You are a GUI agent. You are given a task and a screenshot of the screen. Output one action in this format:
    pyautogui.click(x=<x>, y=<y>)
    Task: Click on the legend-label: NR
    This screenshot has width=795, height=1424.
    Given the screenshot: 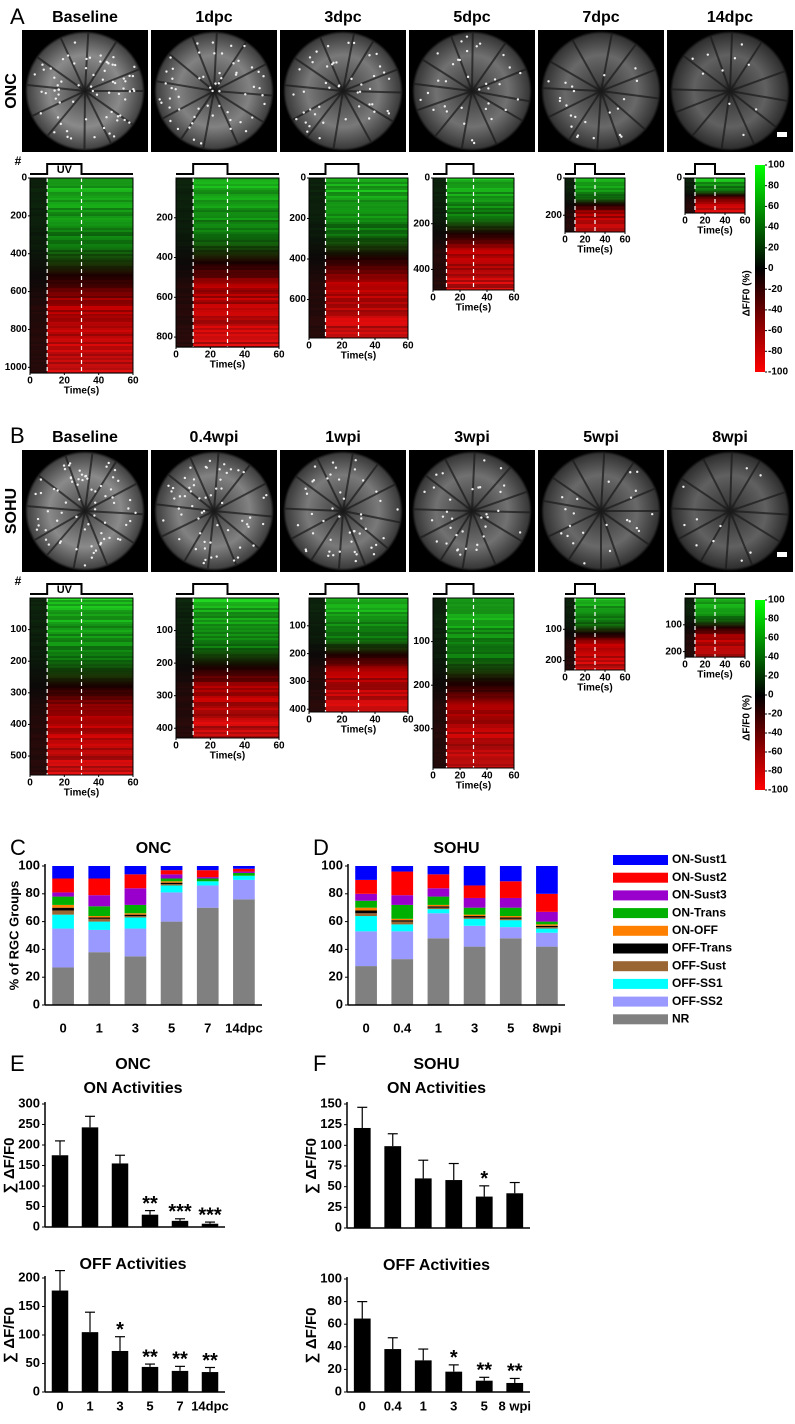 What is the action you would take?
    pyautogui.click(x=681, y=1018)
    